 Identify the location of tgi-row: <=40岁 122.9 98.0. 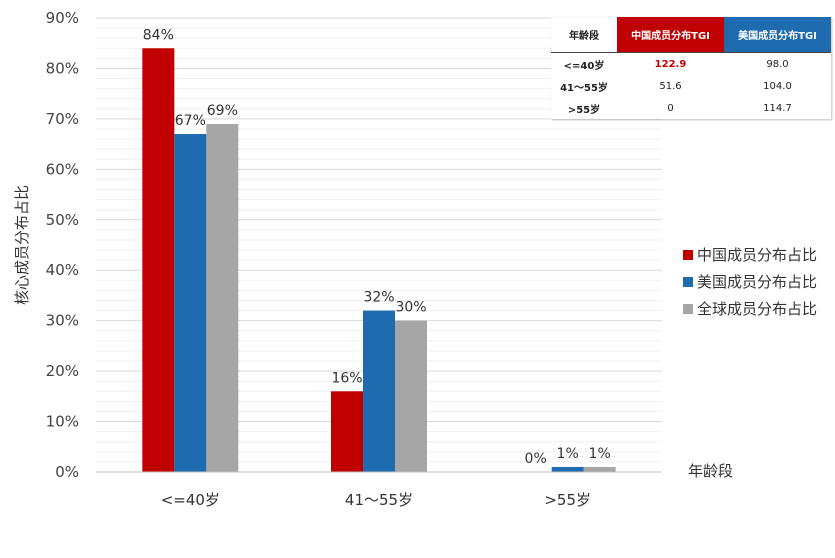
(691, 63).